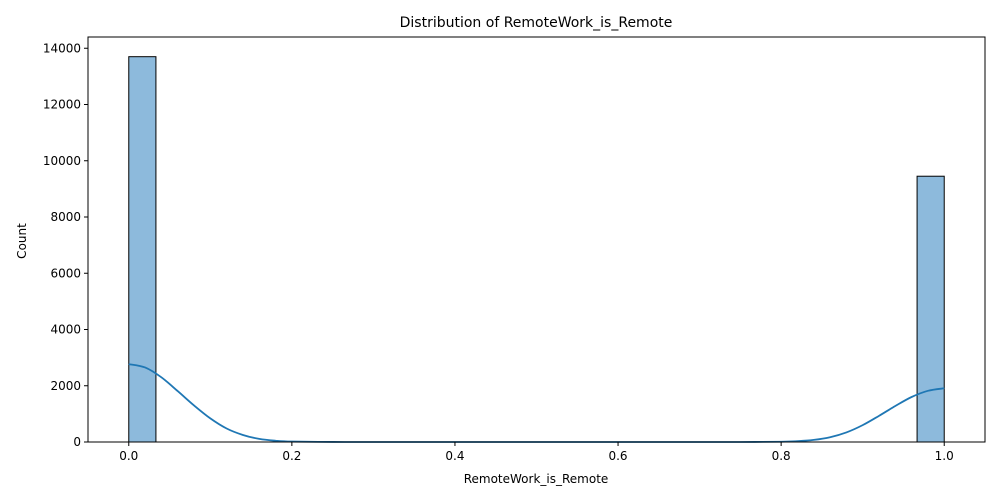  I want to click on kde-curve, so click(536, 403).